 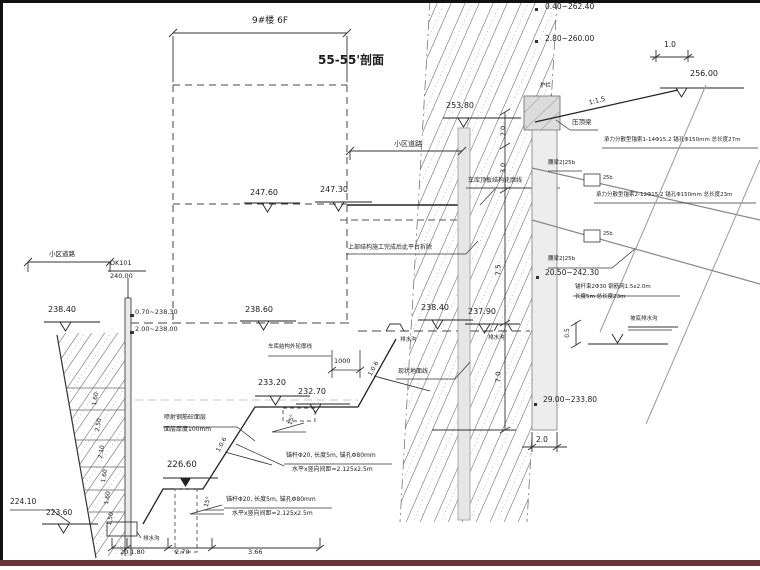 What do you see at coordinates (496, 338) in the screenshot?
I see `drain-2-label: 排水沟` at bounding box center [496, 338].